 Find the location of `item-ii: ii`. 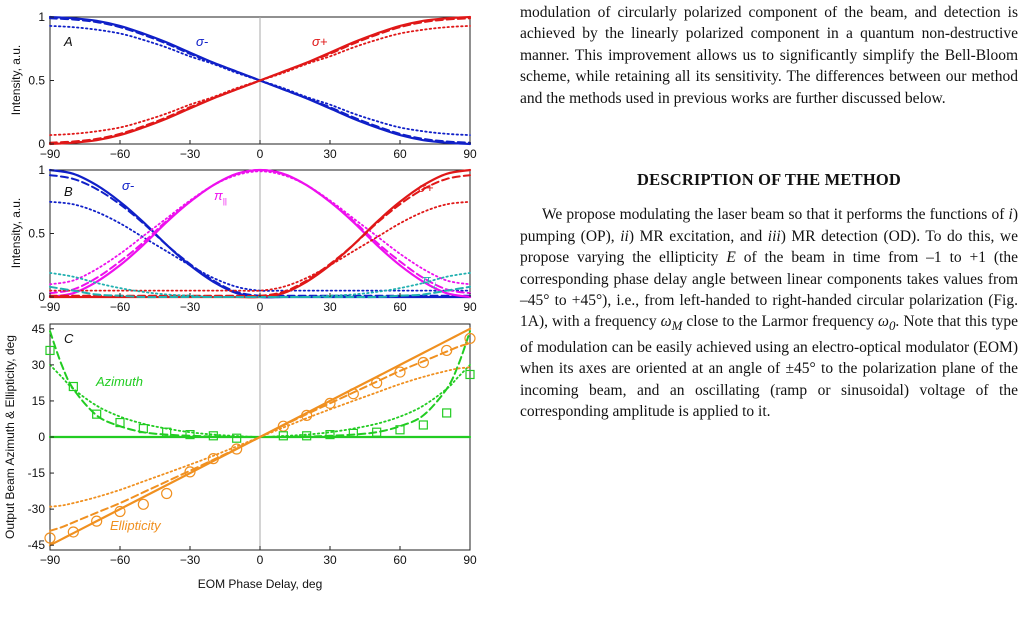

item-ii: ii is located at coordinates (624, 236).